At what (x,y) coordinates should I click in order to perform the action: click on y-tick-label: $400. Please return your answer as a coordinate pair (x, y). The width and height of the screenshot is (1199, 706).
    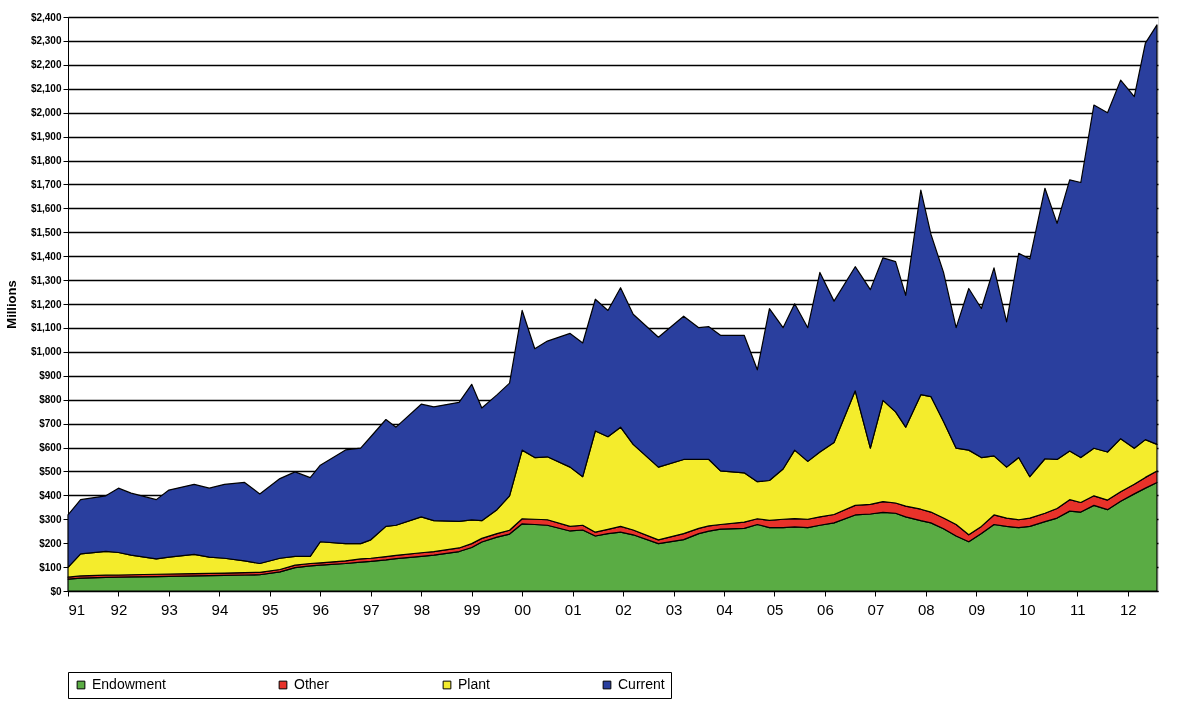
    Looking at the image, I should click on (50, 495).